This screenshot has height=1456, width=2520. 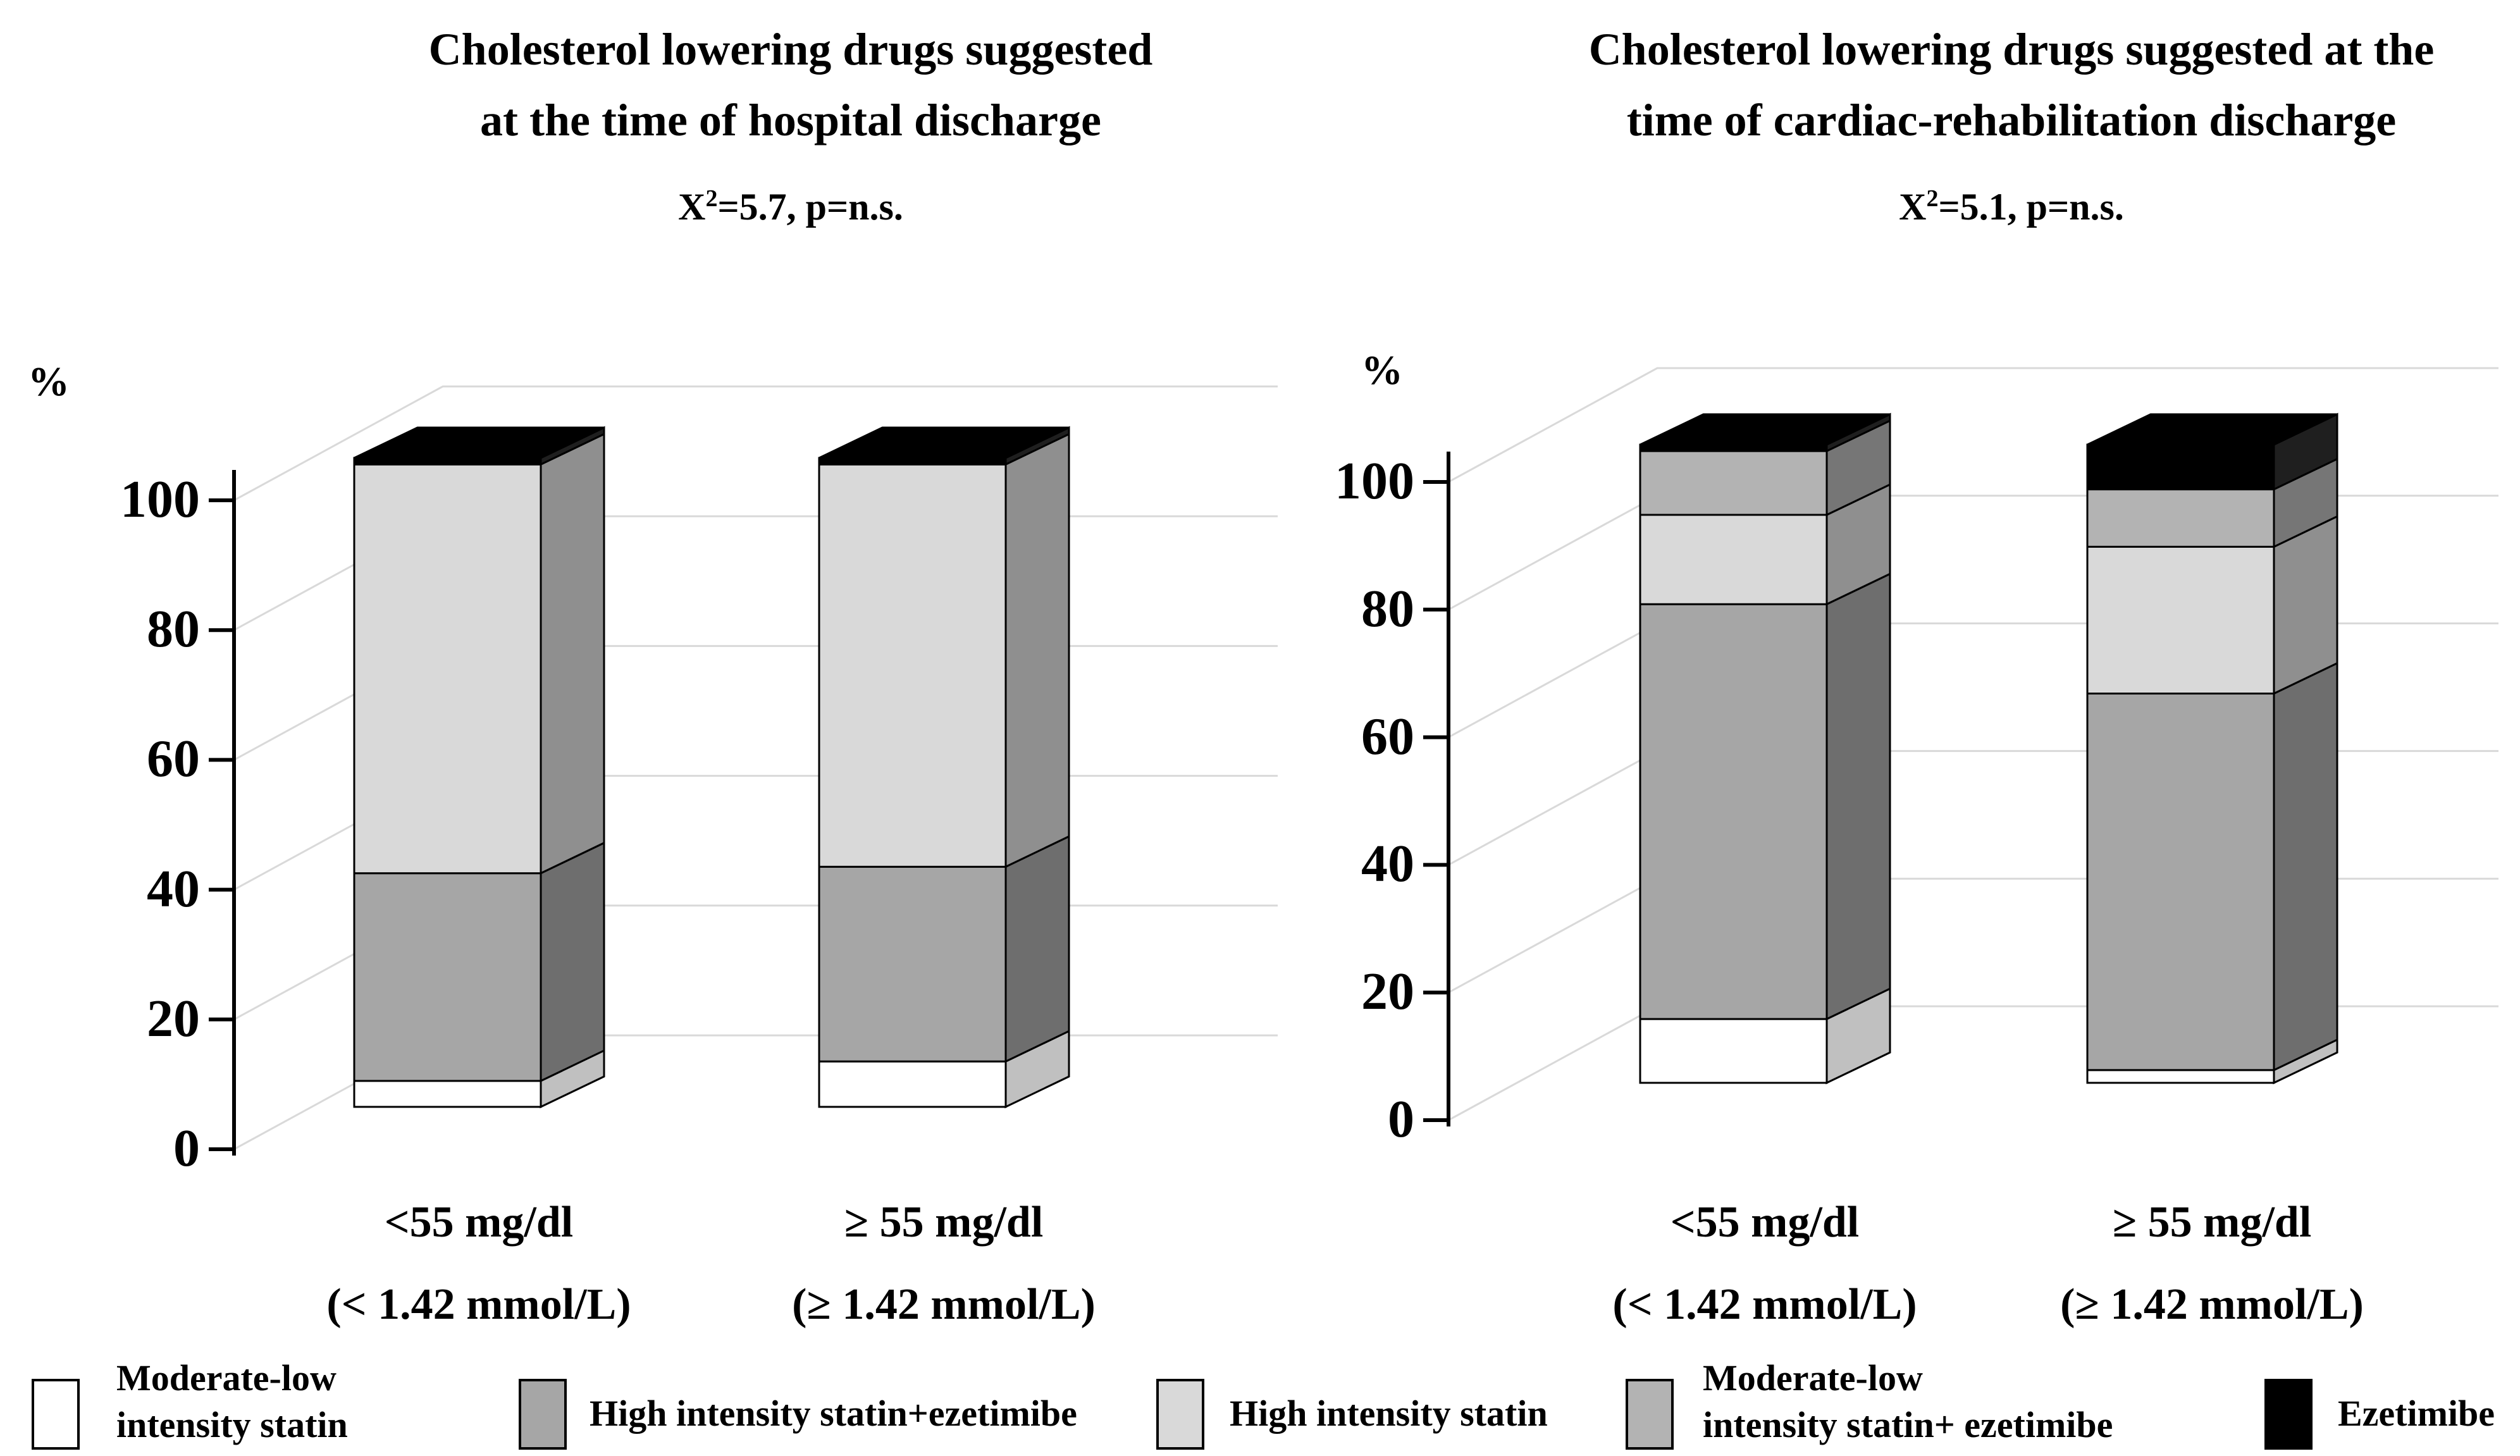 I want to click on legend-label-ezetimibe: Ezetimibe, so click(x=2416, y=1413).